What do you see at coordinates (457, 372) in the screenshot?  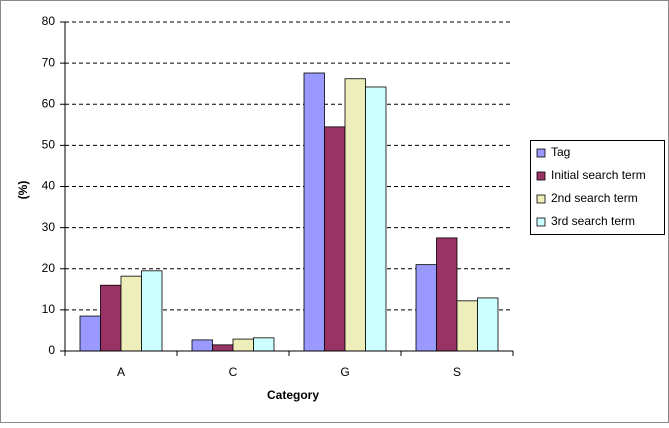 I see `x-tick-label: S` at bounding box center [457, 372].